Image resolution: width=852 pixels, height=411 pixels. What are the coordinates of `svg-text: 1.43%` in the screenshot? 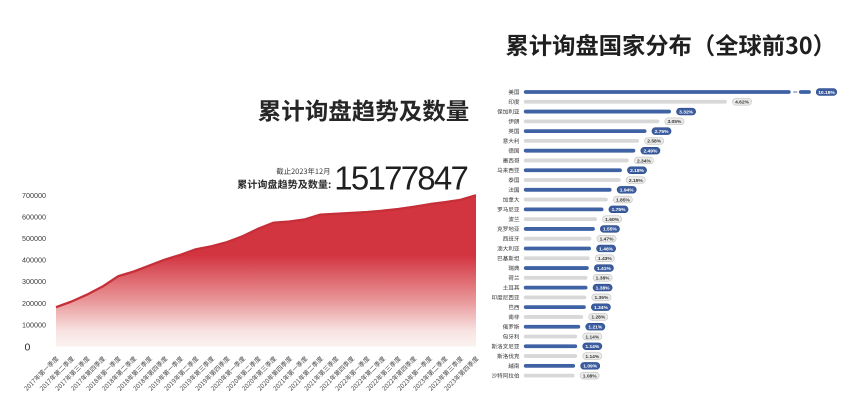 It's located at (605, 259).